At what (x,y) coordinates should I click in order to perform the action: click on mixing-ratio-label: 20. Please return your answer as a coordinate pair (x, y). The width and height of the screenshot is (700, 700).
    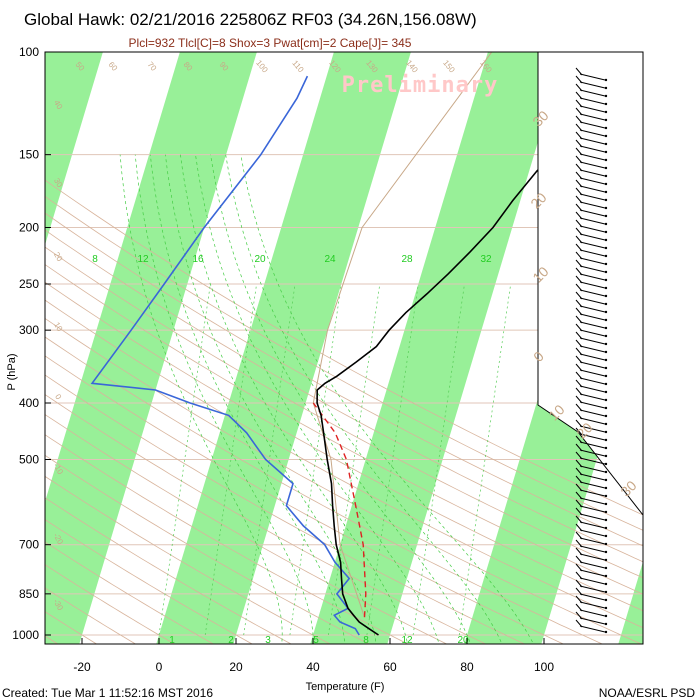
    Looking at the image, I should click on (260, 259).